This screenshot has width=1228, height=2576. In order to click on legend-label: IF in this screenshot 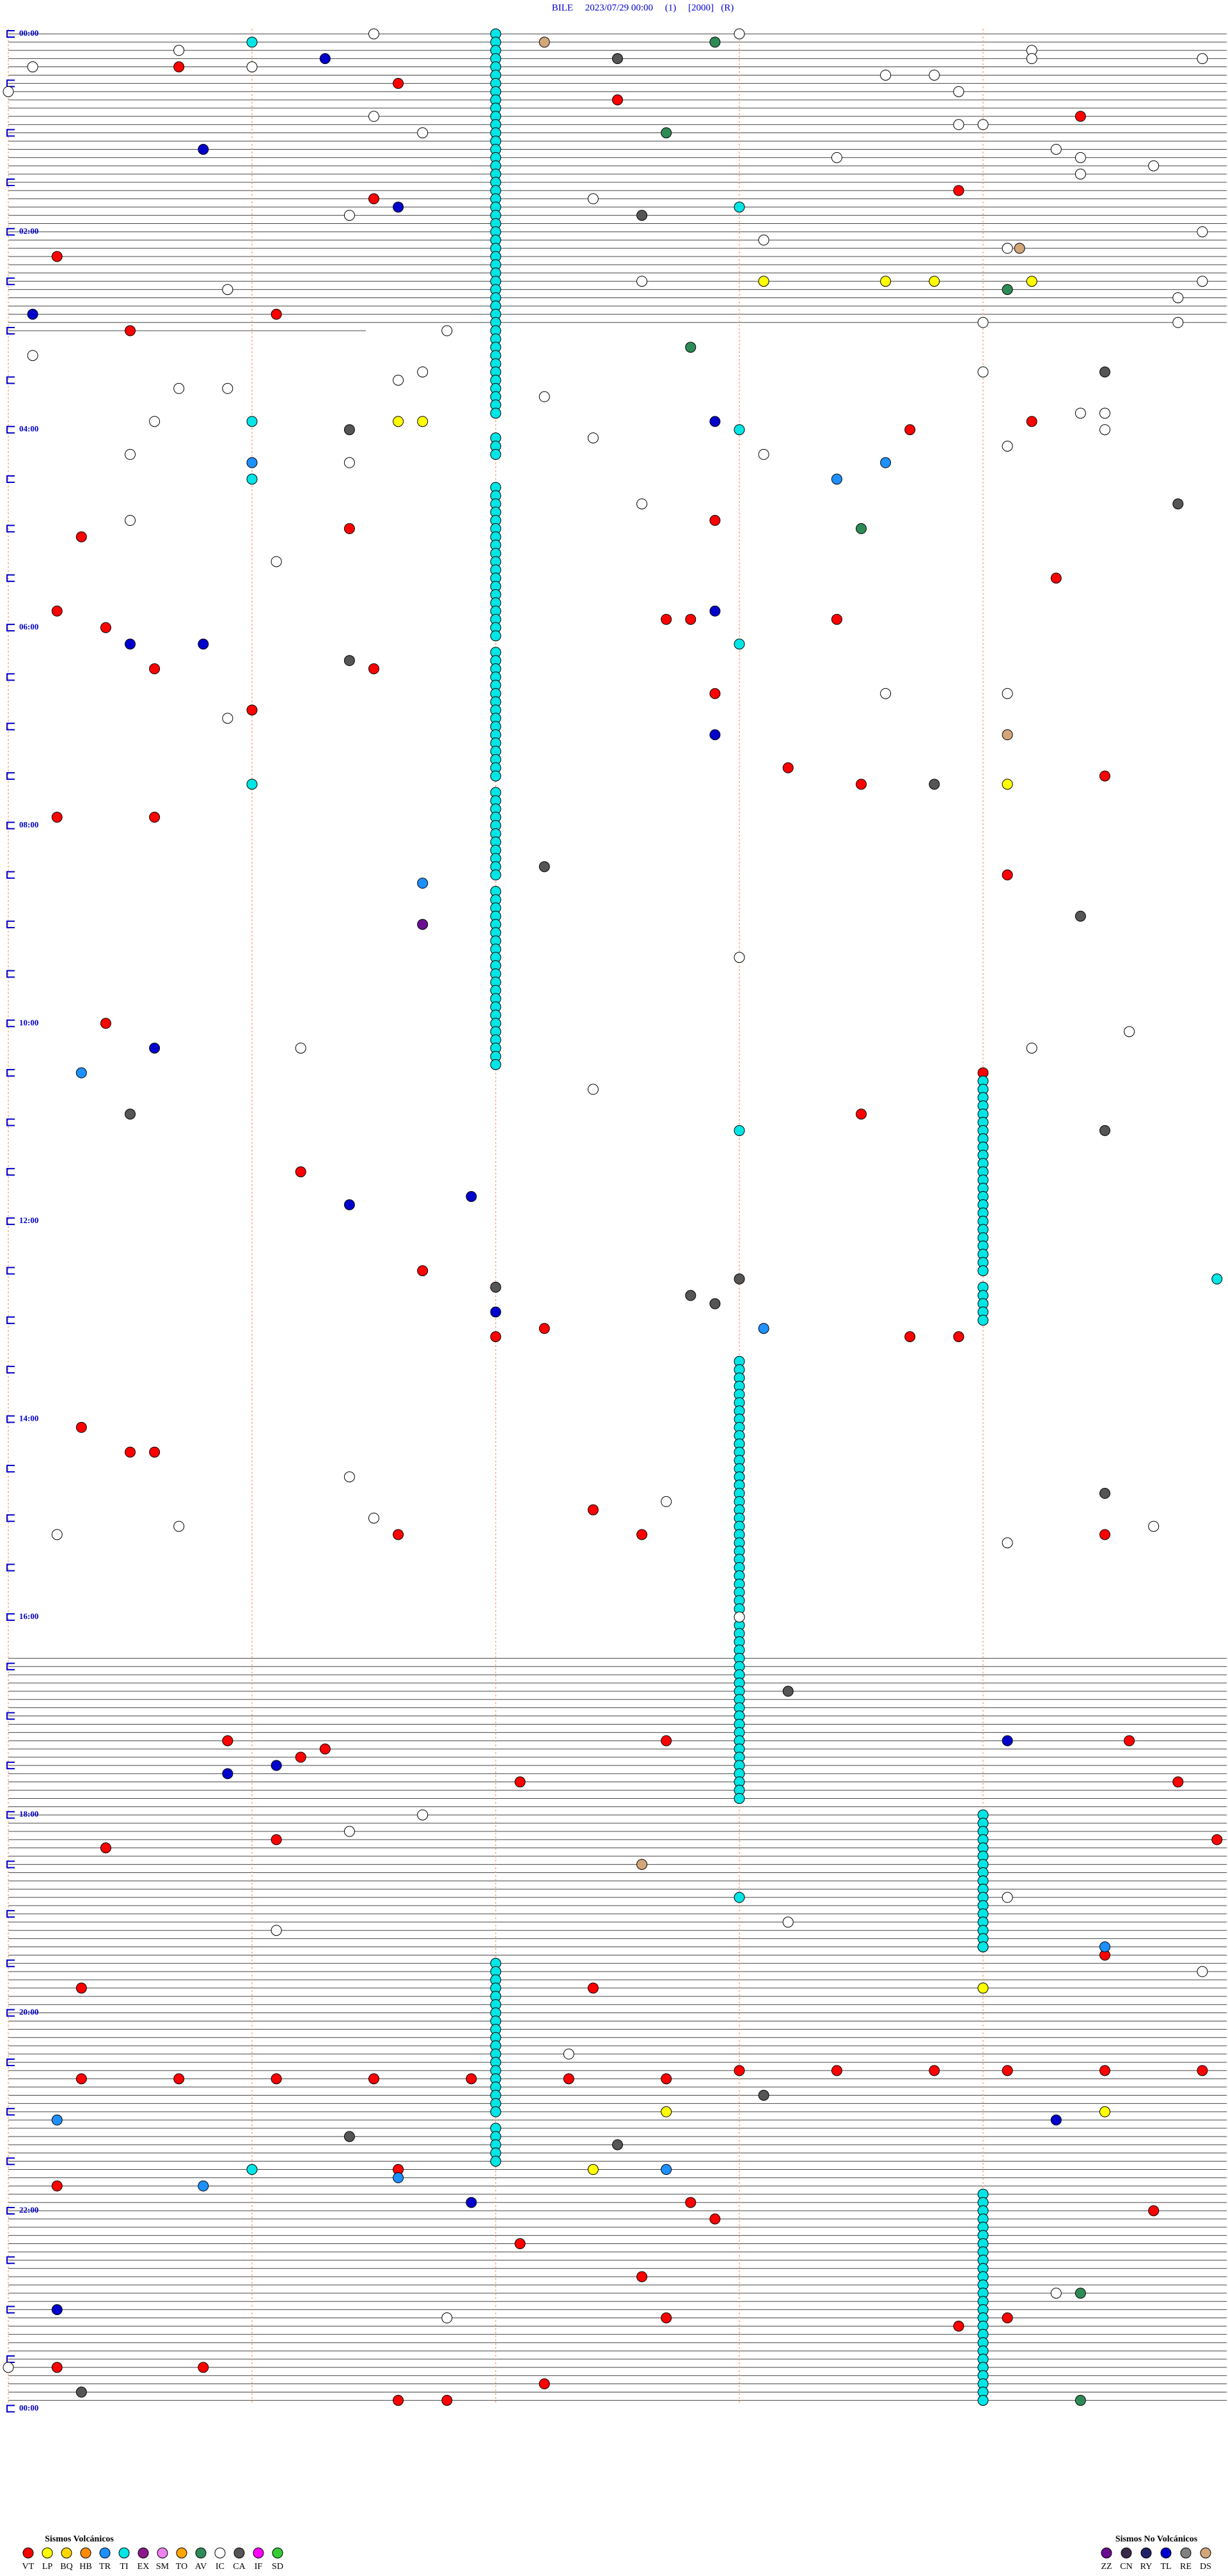, I will do `click(259, 2567)`.